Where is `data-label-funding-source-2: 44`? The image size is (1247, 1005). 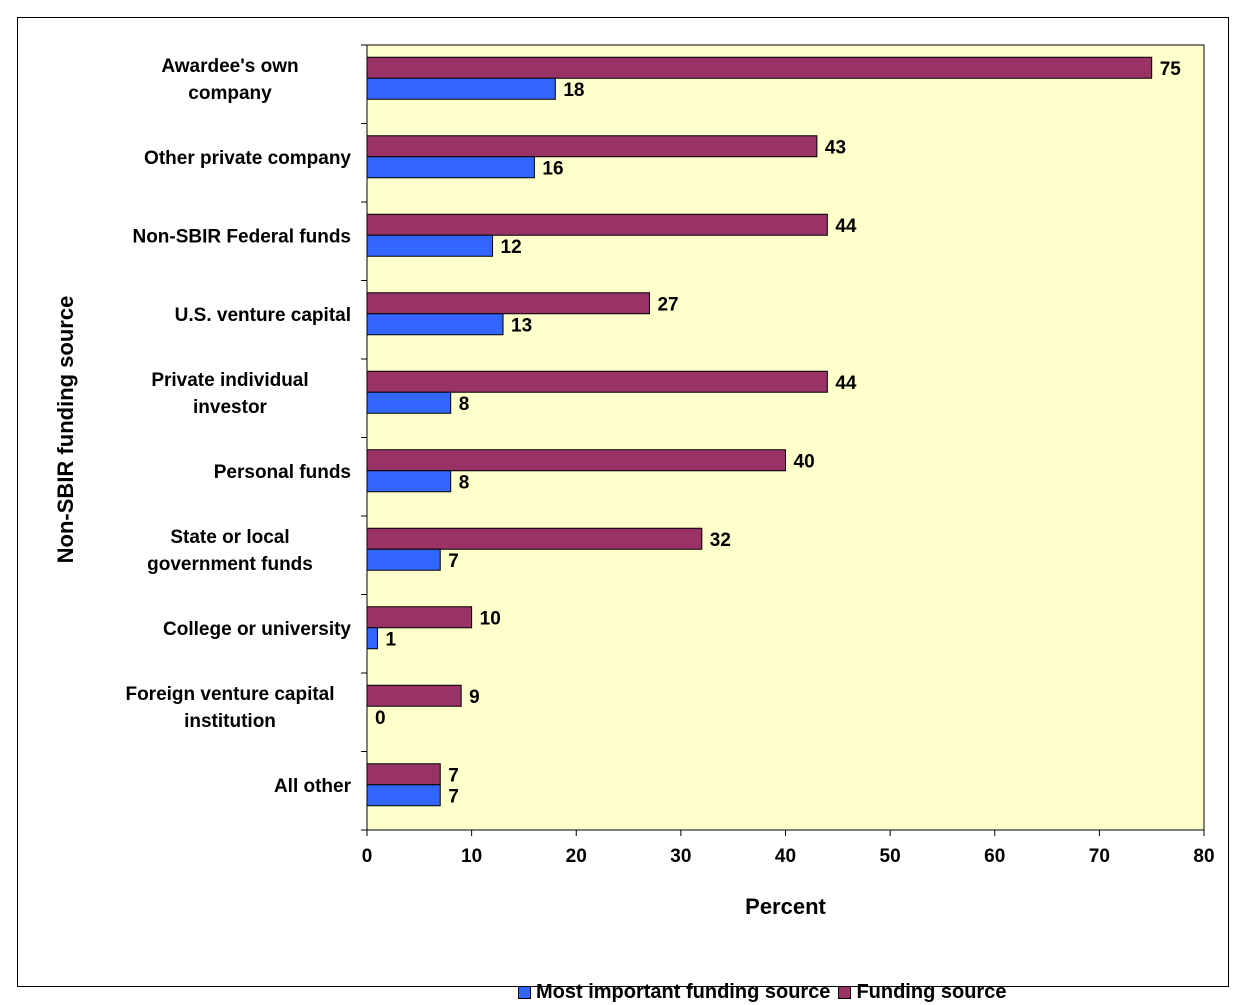
data-label-funding-source-2: 44 is located at coordinates (846, 226).